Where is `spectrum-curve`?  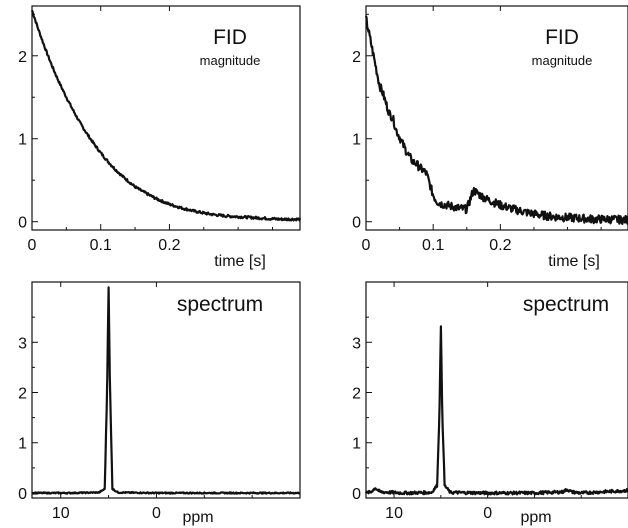
spectrum-curve is located at coordinates (496, 410).